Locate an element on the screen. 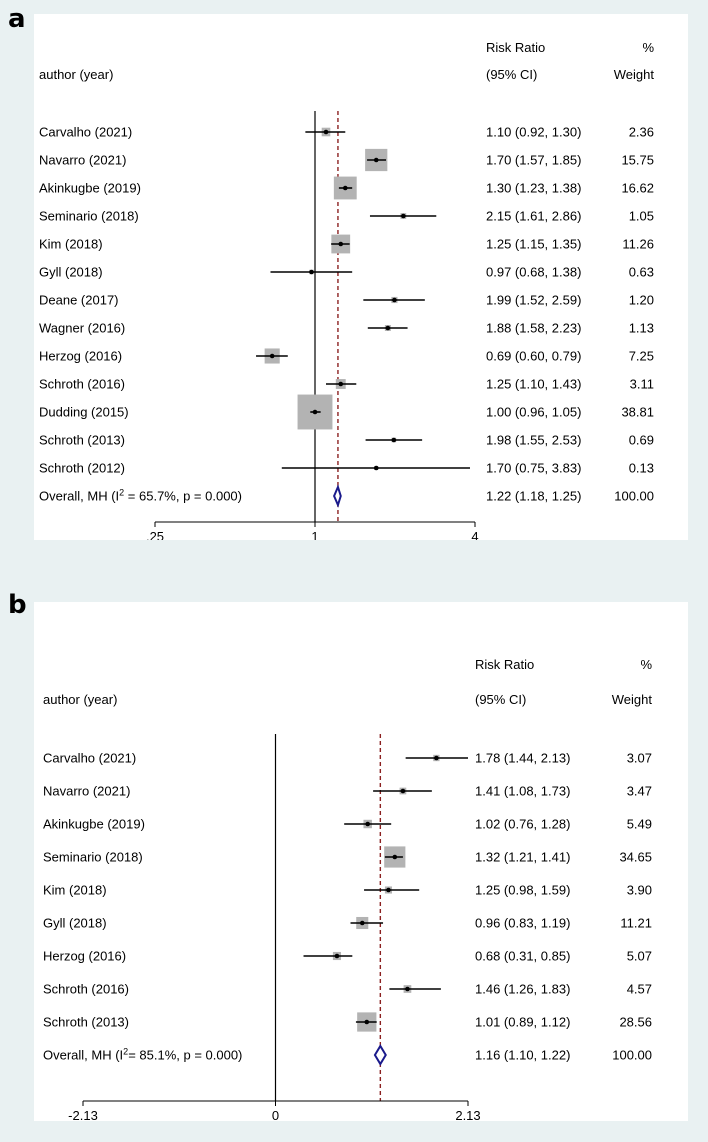 This screenshot has width=708, height=1142. study-weight-text: 3.47 is located at coordinates (639, 791).